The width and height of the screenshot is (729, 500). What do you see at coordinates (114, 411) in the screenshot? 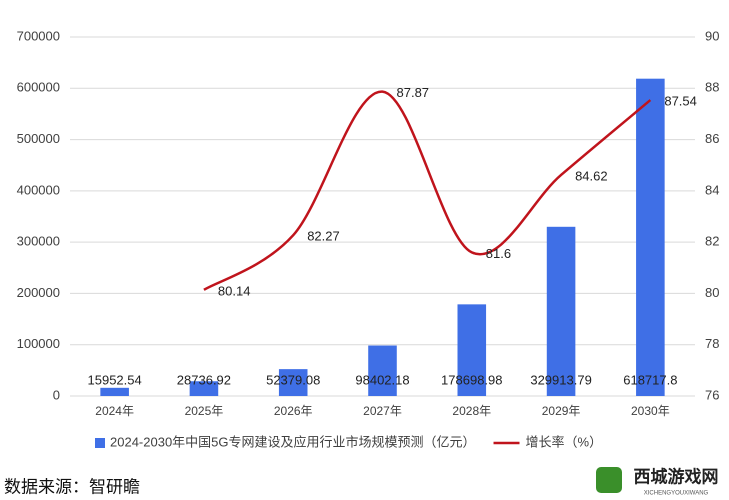
I see `x-tick-label: 2024年` at bounding box center [114, 411].